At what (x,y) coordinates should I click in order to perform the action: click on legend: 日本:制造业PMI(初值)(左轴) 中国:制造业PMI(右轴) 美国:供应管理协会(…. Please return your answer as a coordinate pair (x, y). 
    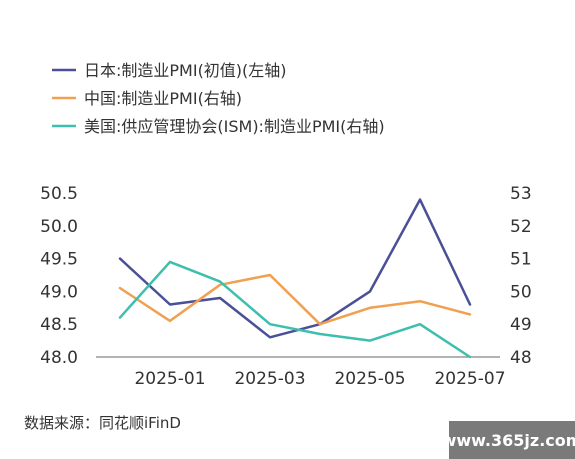
    Looking at the image, I should click on (218, 98).